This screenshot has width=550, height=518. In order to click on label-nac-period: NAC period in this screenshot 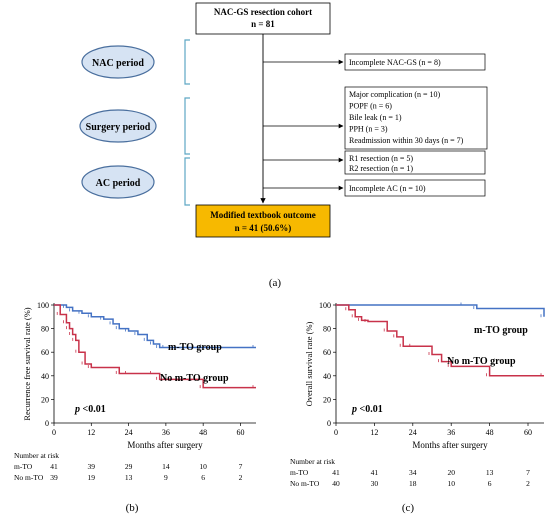, I will do `click(118, 63)`.